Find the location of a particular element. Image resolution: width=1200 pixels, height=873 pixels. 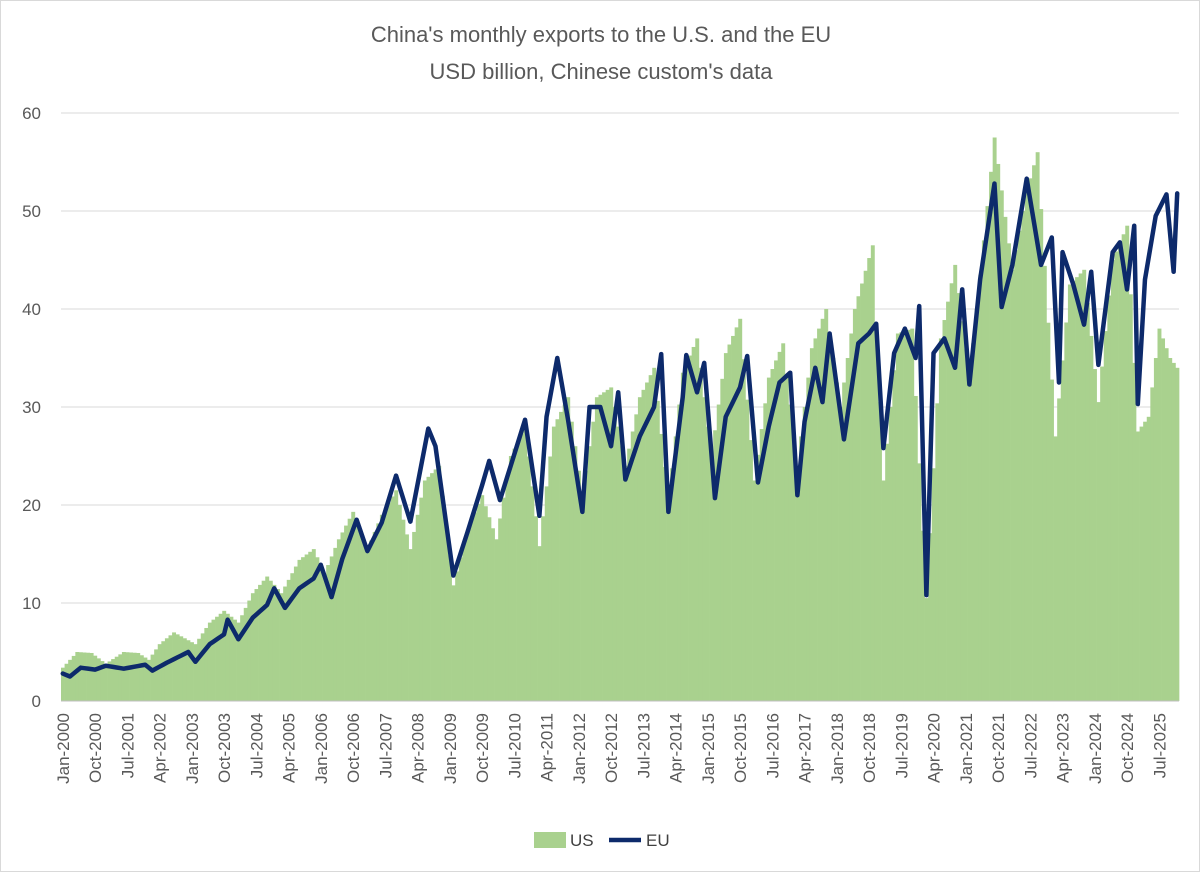

y-tick-label: 30 is located at coordinates (31, 407).